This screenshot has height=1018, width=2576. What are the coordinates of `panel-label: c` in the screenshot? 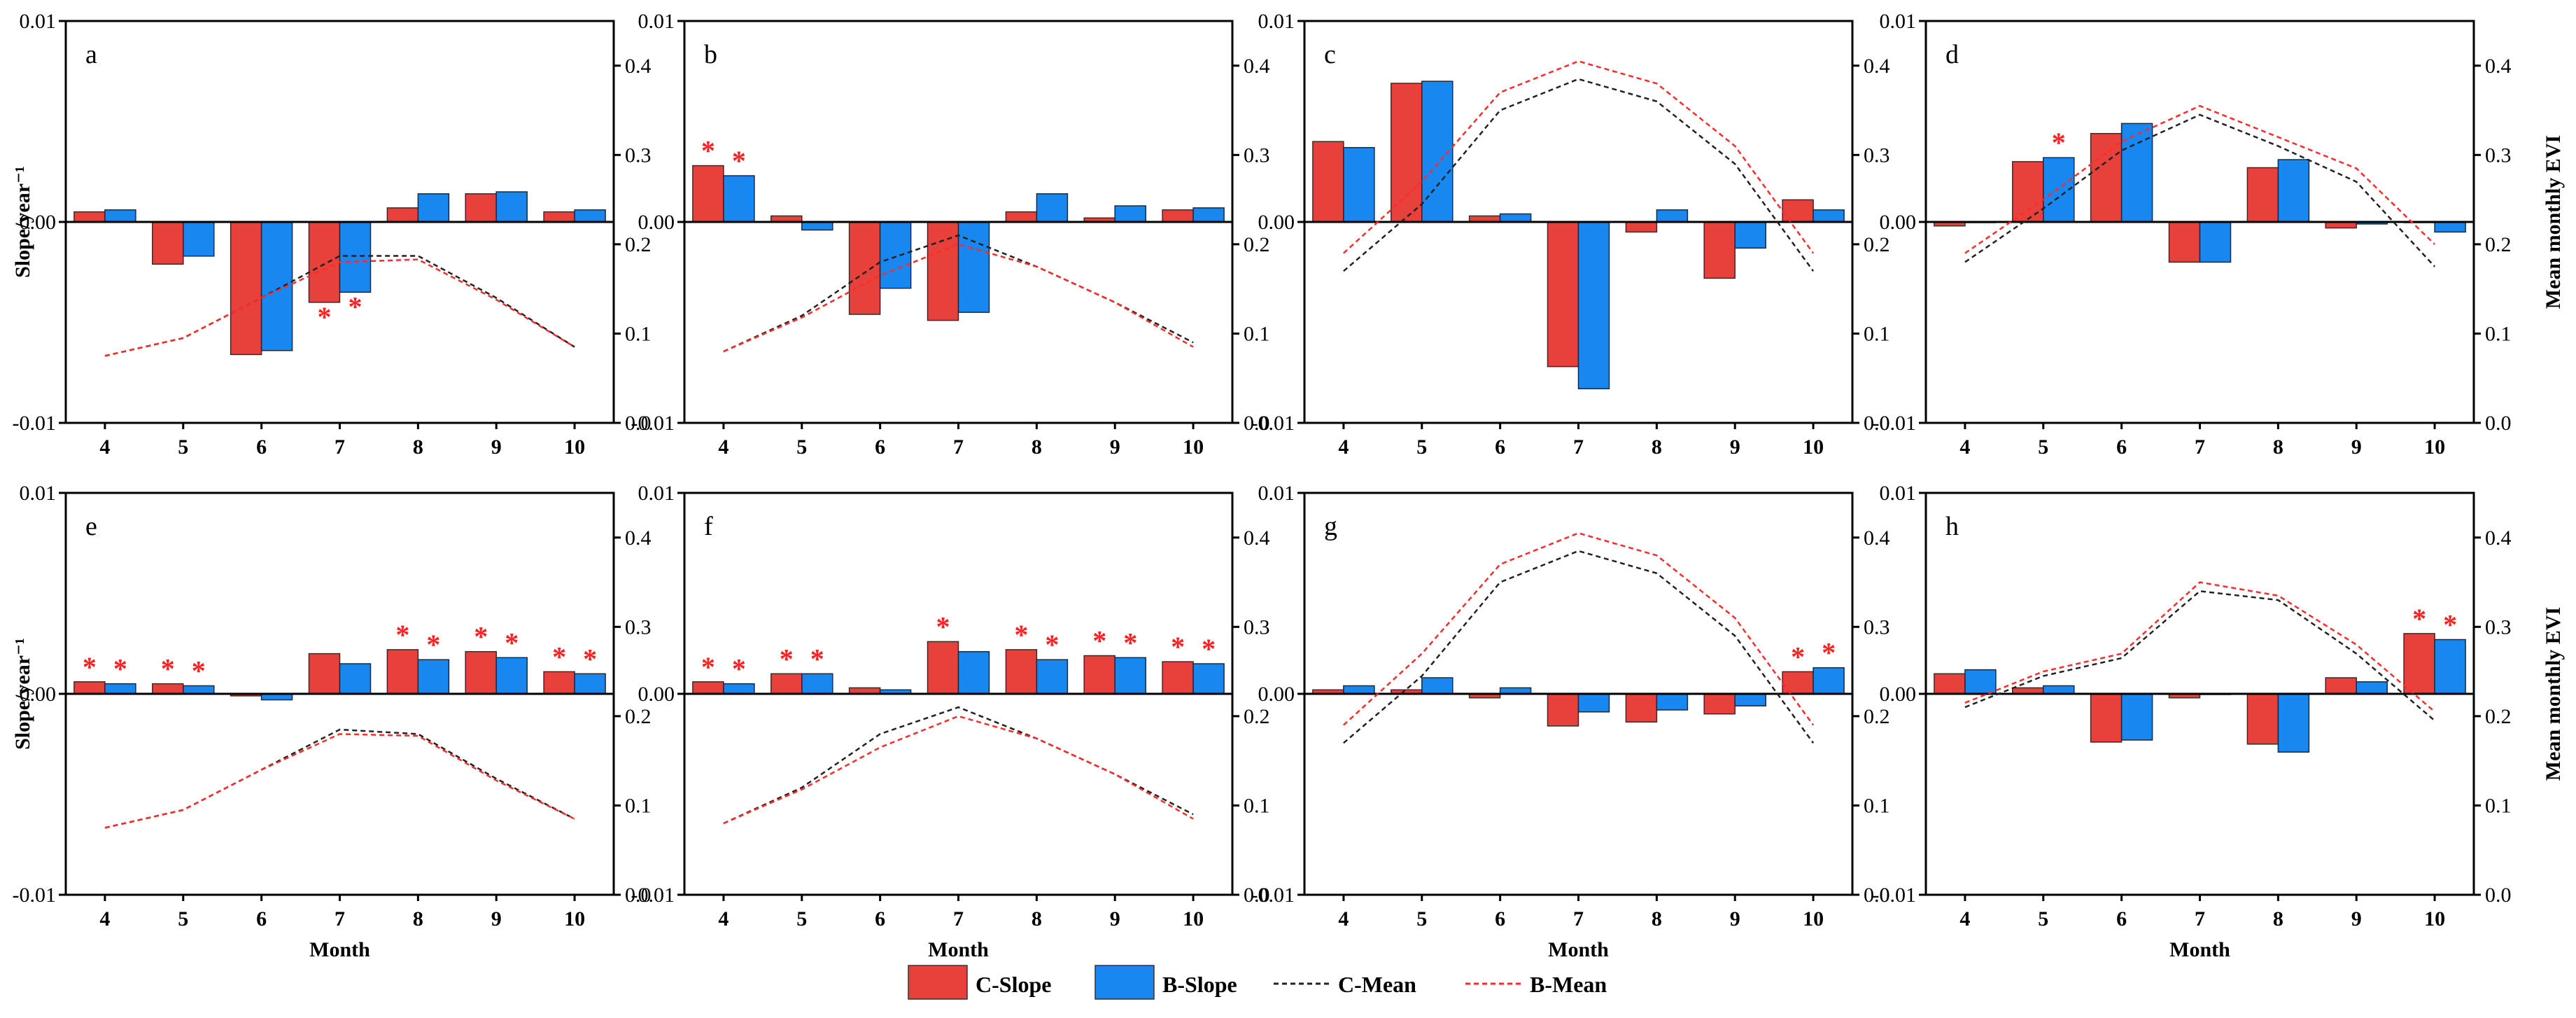 It's located at (1330, 55).